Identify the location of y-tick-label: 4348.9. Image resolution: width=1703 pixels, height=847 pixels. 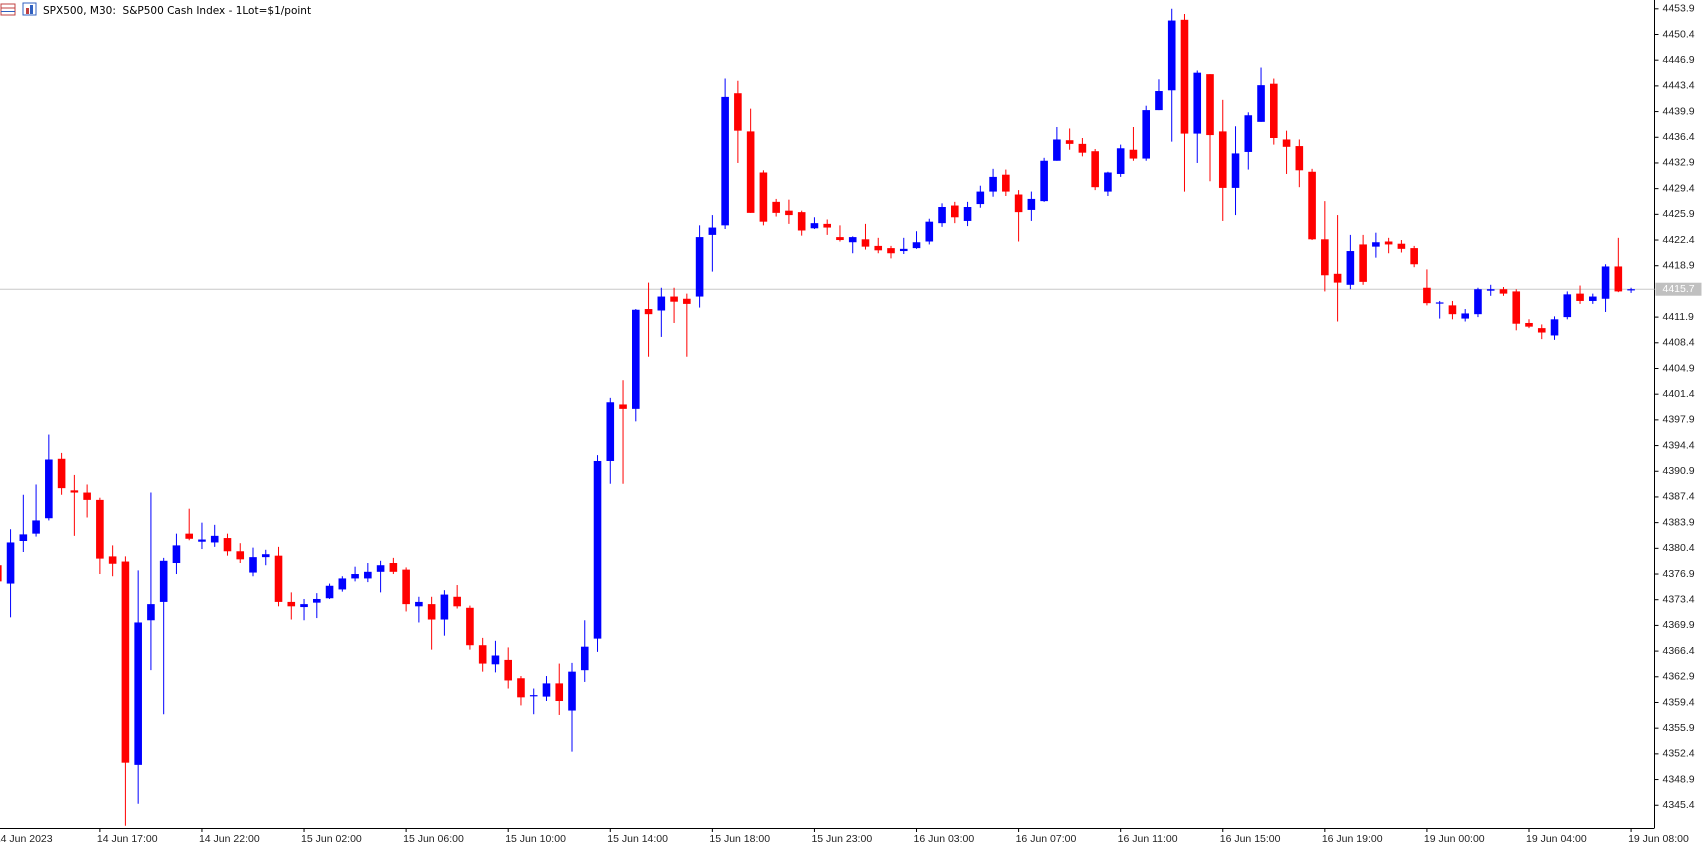
(1679, 779).